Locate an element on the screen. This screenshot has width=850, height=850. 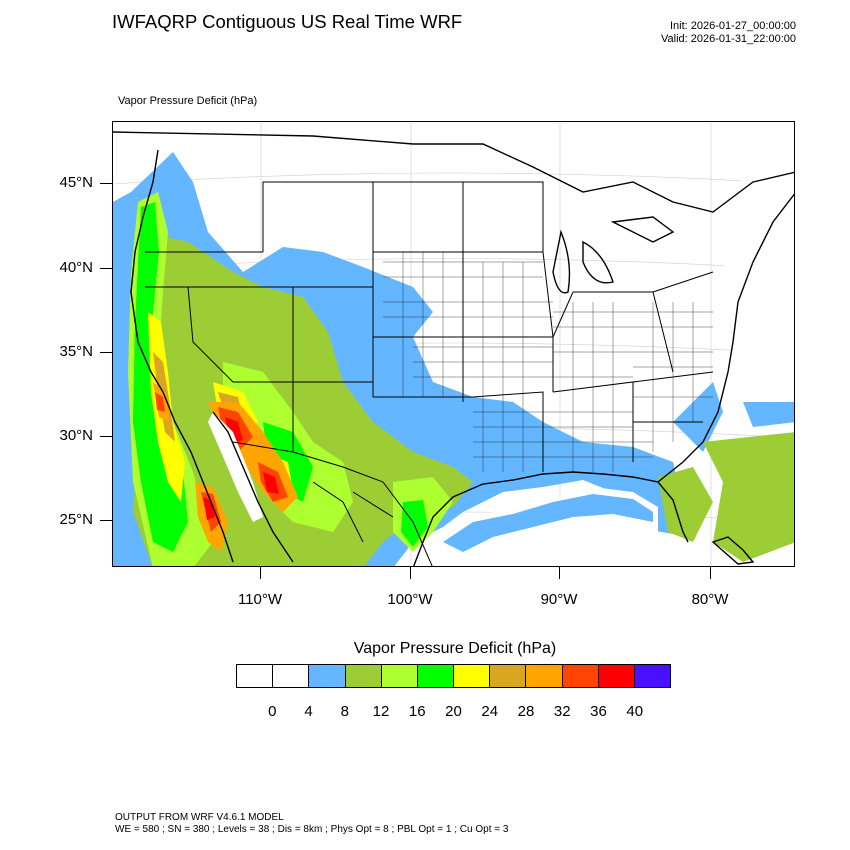
lon-label-100w: 100°W is located at coordinates (410, 599).